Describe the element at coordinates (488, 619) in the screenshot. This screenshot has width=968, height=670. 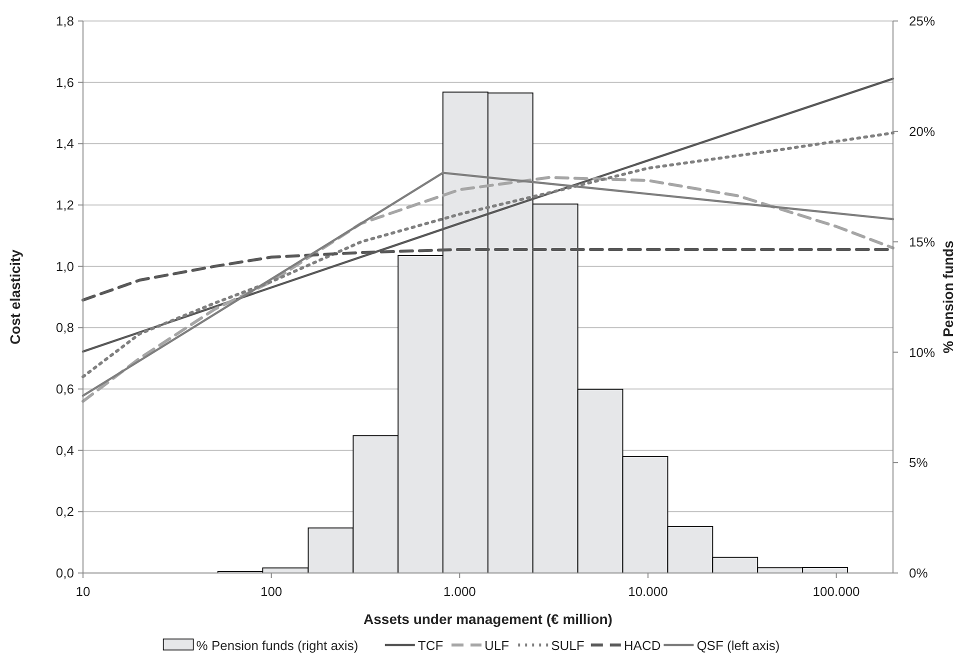
I see `x-axis-title: Assets under management (€ million)` at that location.